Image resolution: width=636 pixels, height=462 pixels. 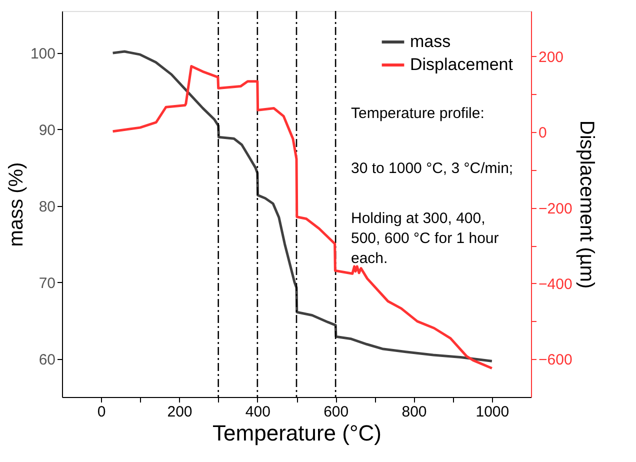 I want to click on x-axis-title: Temperature (°C), so click(x=297, y=433).